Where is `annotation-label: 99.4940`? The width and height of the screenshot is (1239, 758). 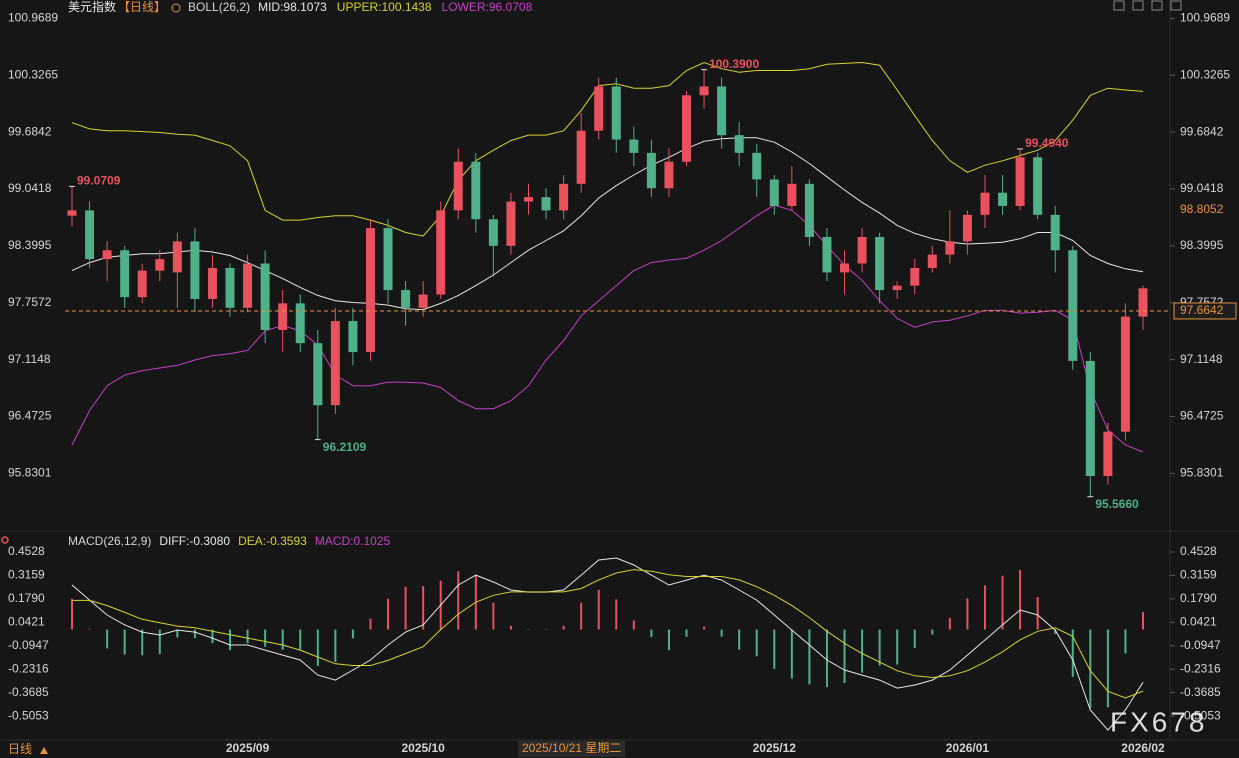 annotation-label: 99.4940 is located at coordinates (1047, 143).